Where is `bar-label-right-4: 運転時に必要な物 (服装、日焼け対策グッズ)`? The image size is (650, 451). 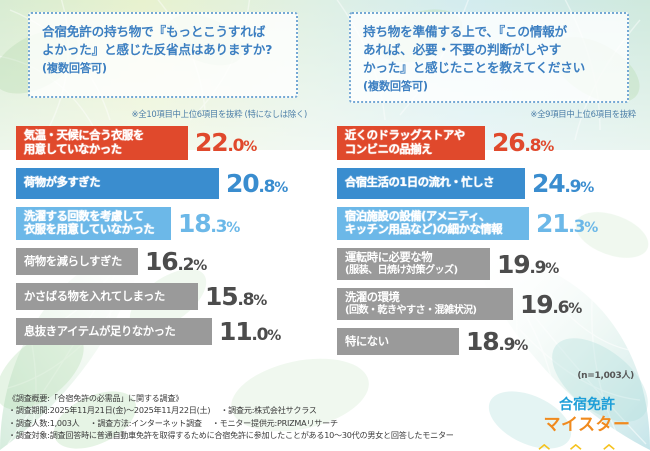
bar-label-right-4: 運転時に必要な物 (服装、日焼け対策グッズ) is located at coordinates (401, 263).